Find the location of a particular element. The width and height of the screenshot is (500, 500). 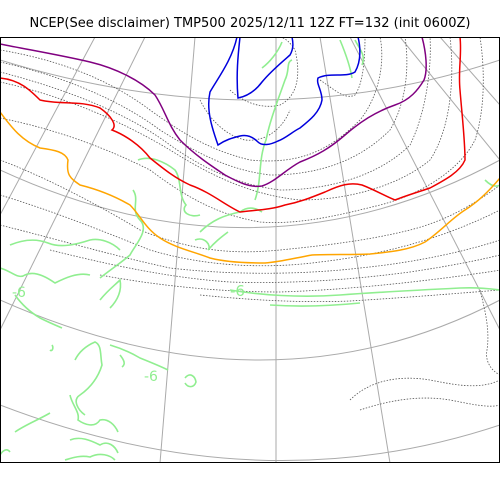

contour-blue is located at coordinates (284, 92).